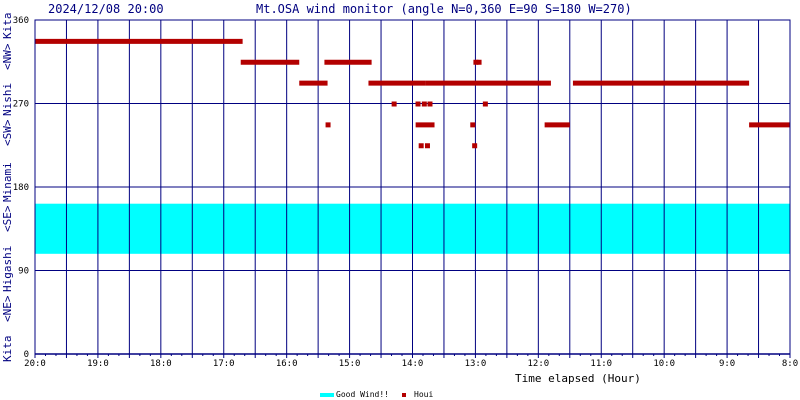  Describe the element at coordinates (7, 26) in the screenshot. I see `label-kita-top: Kita` at that location.